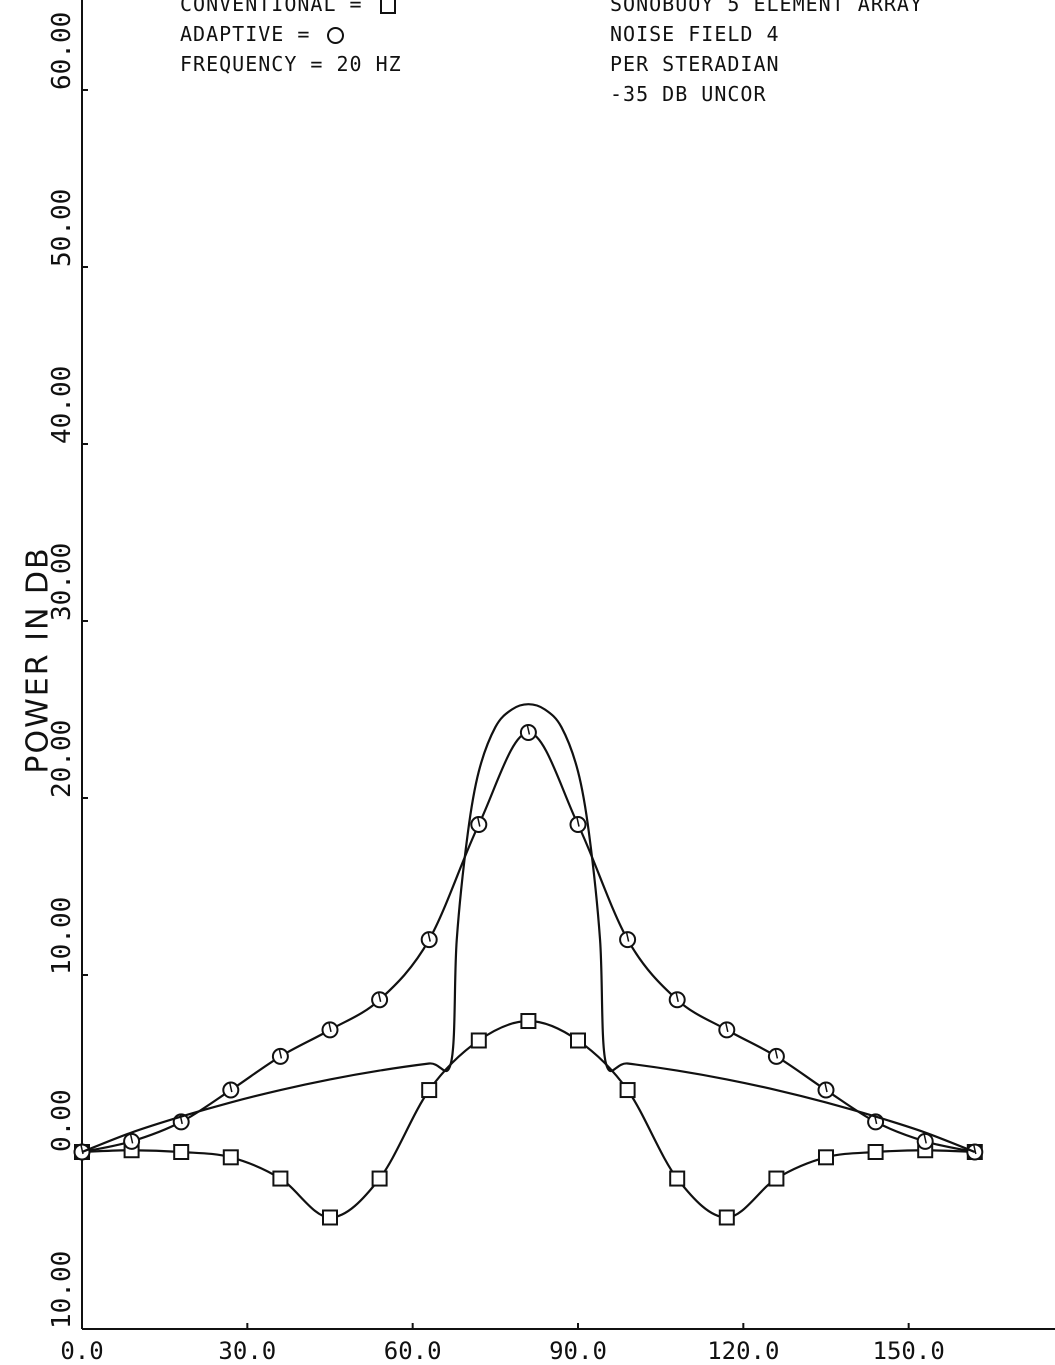  I want to click on legend-adaptive-label: ADAPTIVE =, so click(252, 34).